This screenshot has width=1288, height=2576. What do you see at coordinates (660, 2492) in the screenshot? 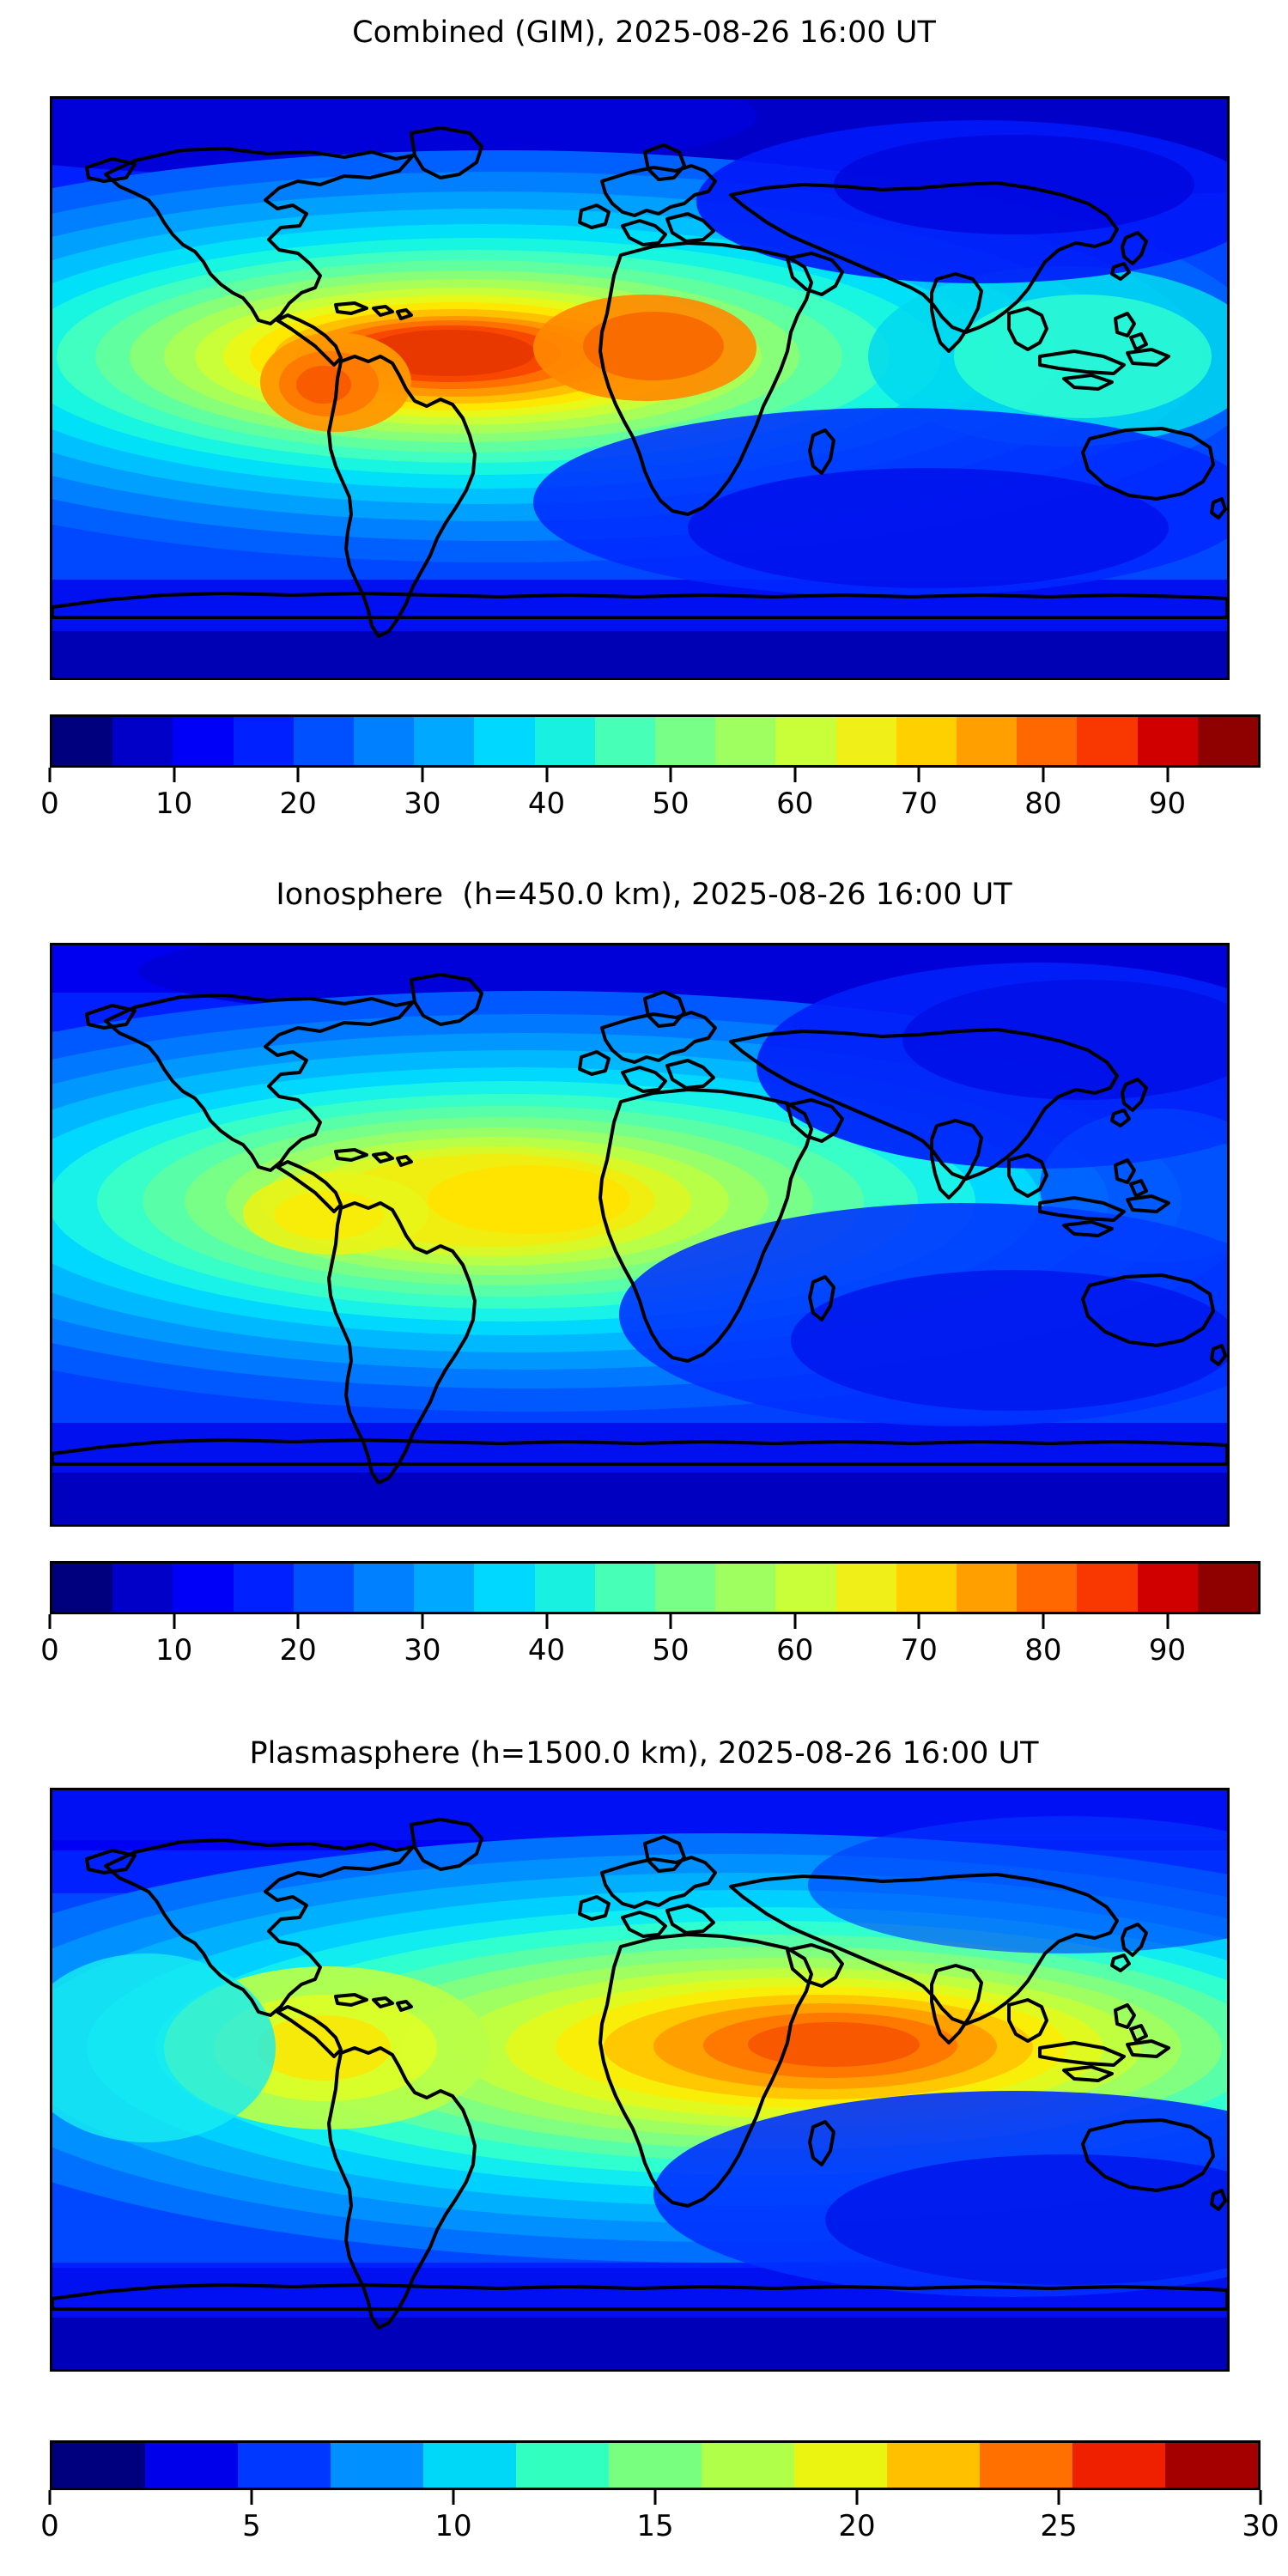
I see `colorbar-plasmasphere: 0 5 10 15 20 25 30` at bounding box center [660, 2492].